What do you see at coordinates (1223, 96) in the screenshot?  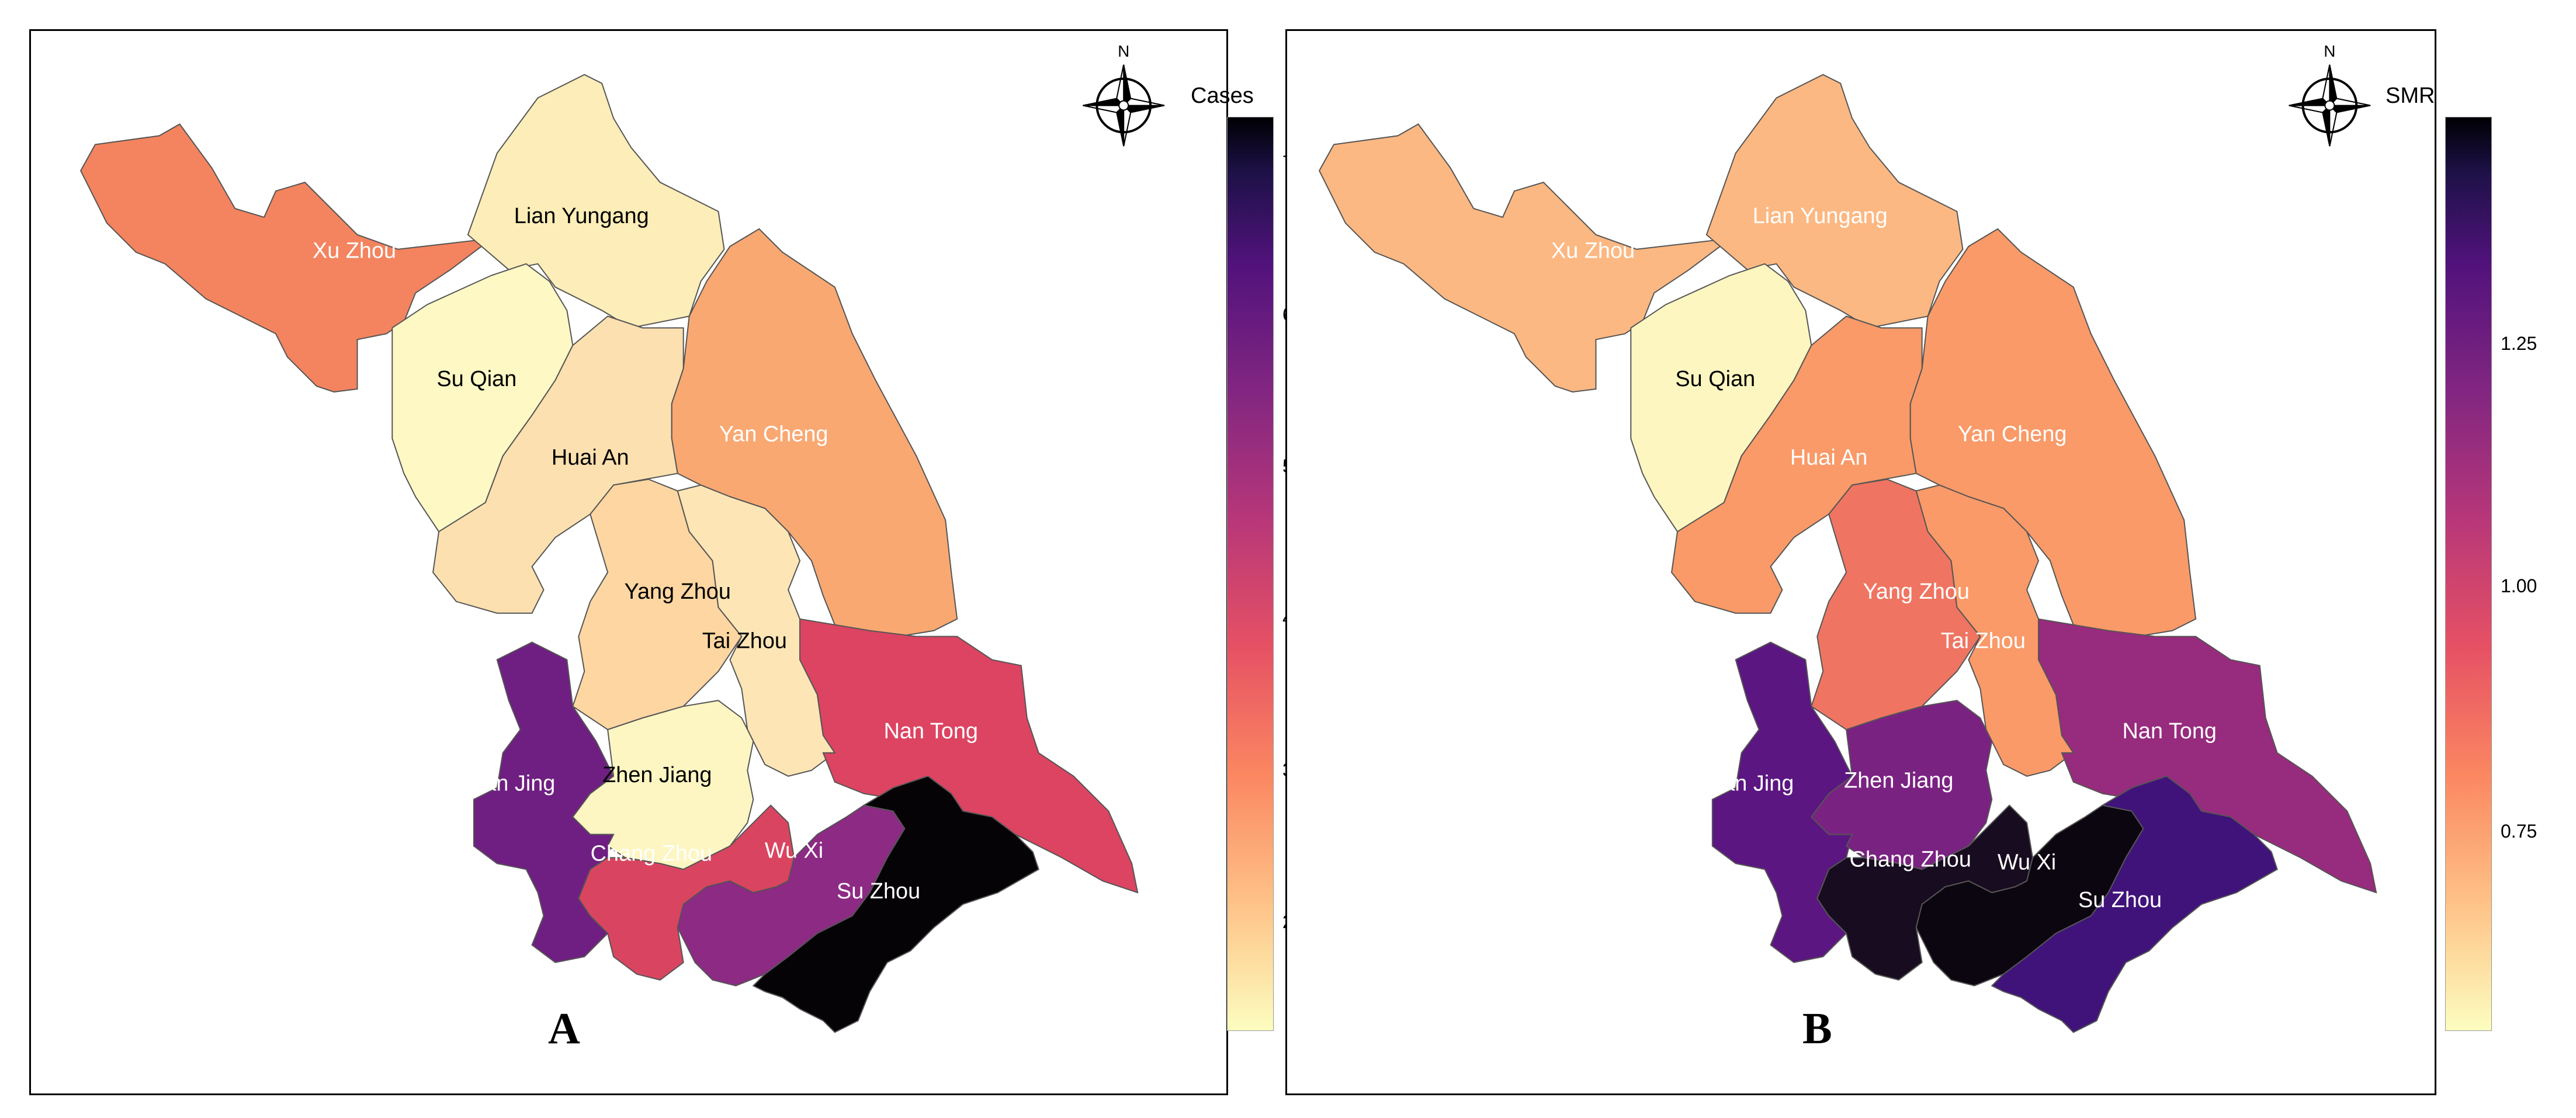 I see `legend-title: Cases` at bounding box center [1223, 96].